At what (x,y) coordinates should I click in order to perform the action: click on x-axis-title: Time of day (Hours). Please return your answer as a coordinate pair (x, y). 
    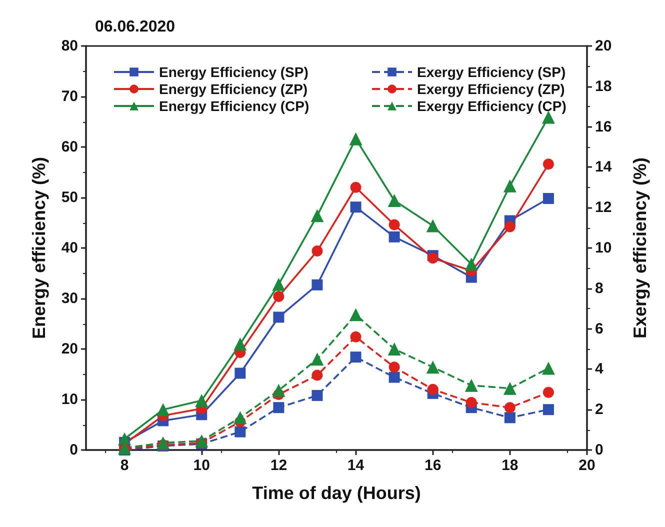
    Looking at the image, I should click on (336, 493).